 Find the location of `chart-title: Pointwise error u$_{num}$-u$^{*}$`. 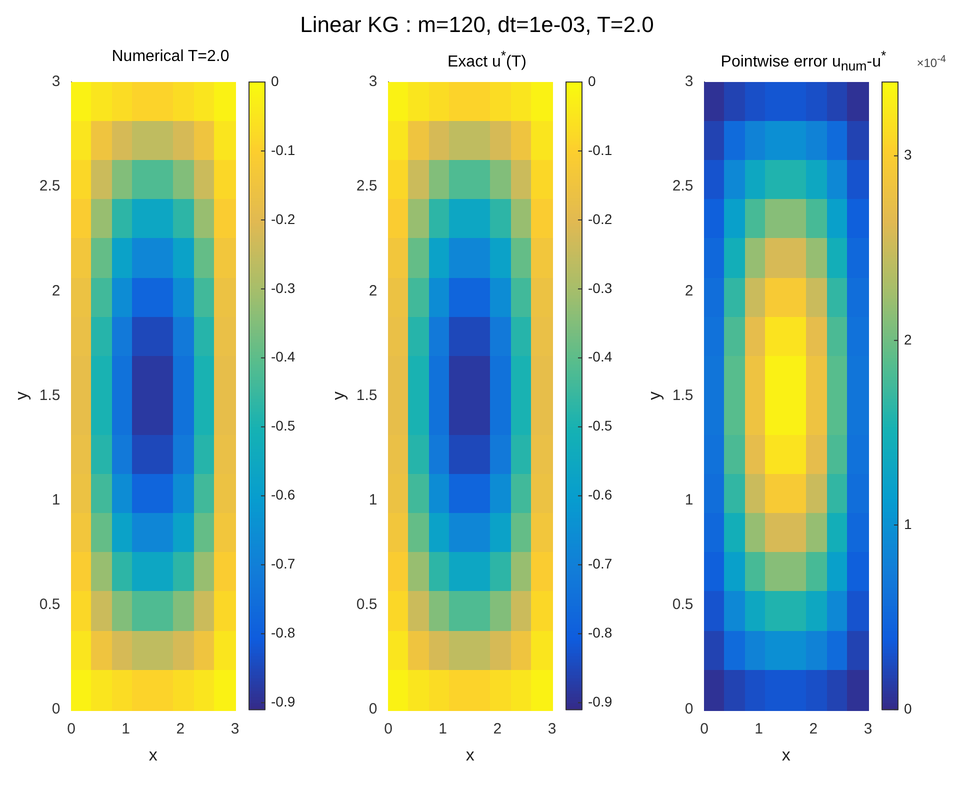

chart-title: Pointwise error u$_{num}$-u$^{*}$ is located at coordinates (803, 61).